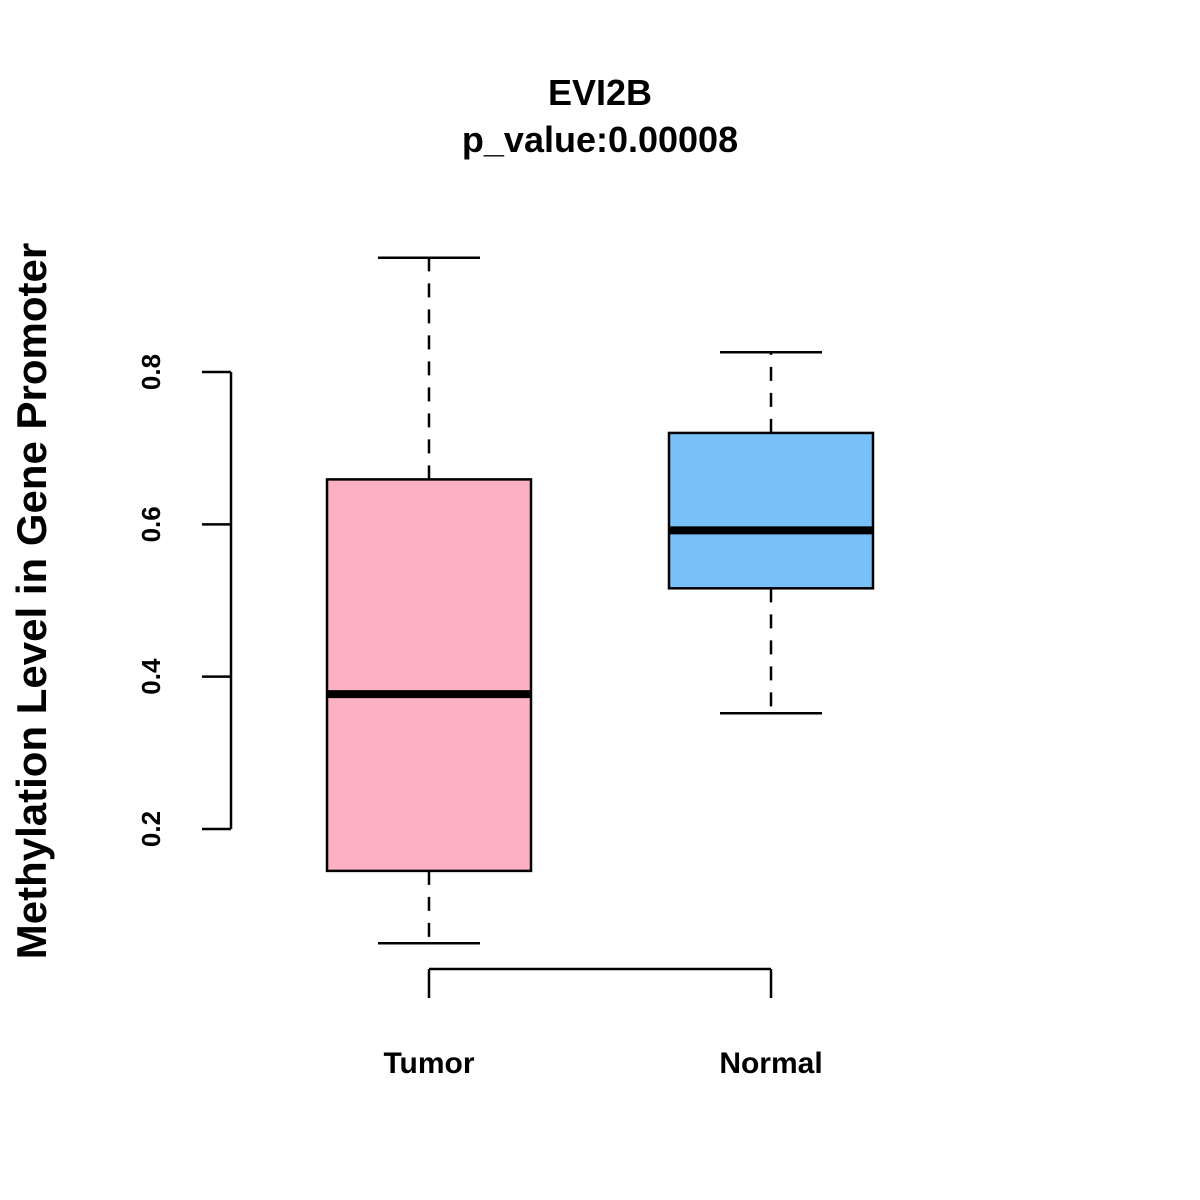 This screenshot has height=1200, width=1200. I want to click on y-tick-label: 0.4, so click(151, 676).